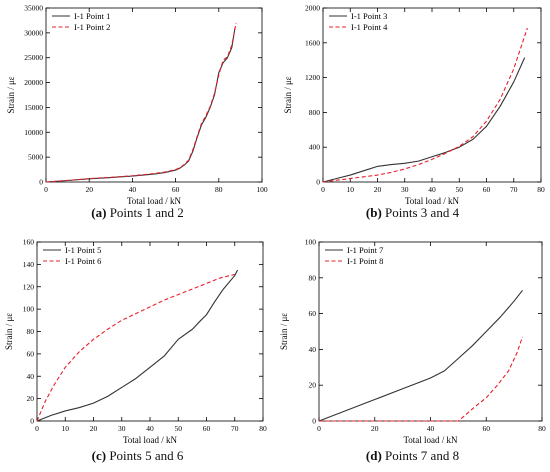 This screenshot has height=472, width=550. I want to click on y-tick-label: 20000, so click(33, 82).